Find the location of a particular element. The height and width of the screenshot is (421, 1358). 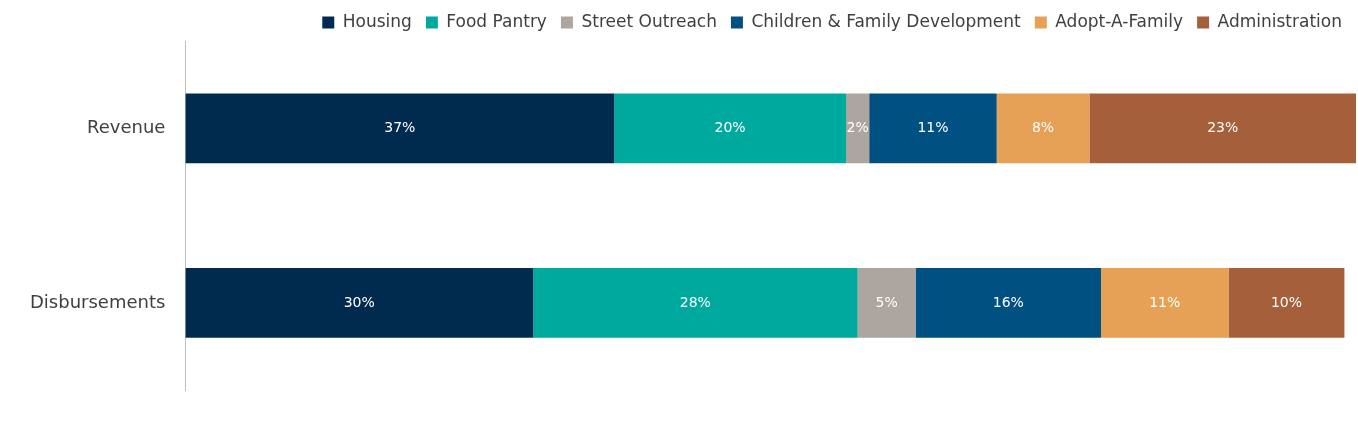

data-label: 37% is located at coordinates (400, 126).